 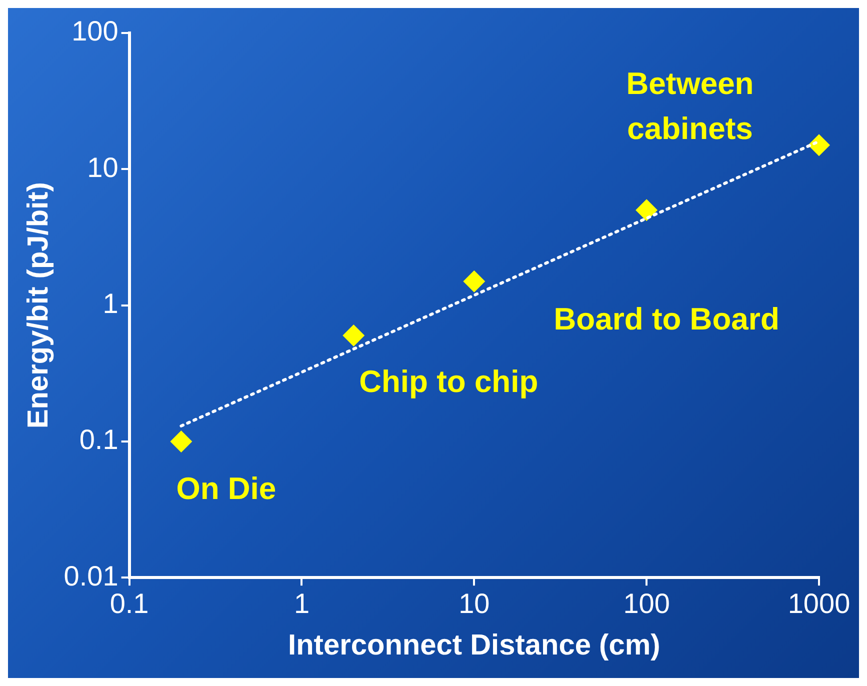 I want to click on annotation: Chip to chip, so click(x=448, y=382).